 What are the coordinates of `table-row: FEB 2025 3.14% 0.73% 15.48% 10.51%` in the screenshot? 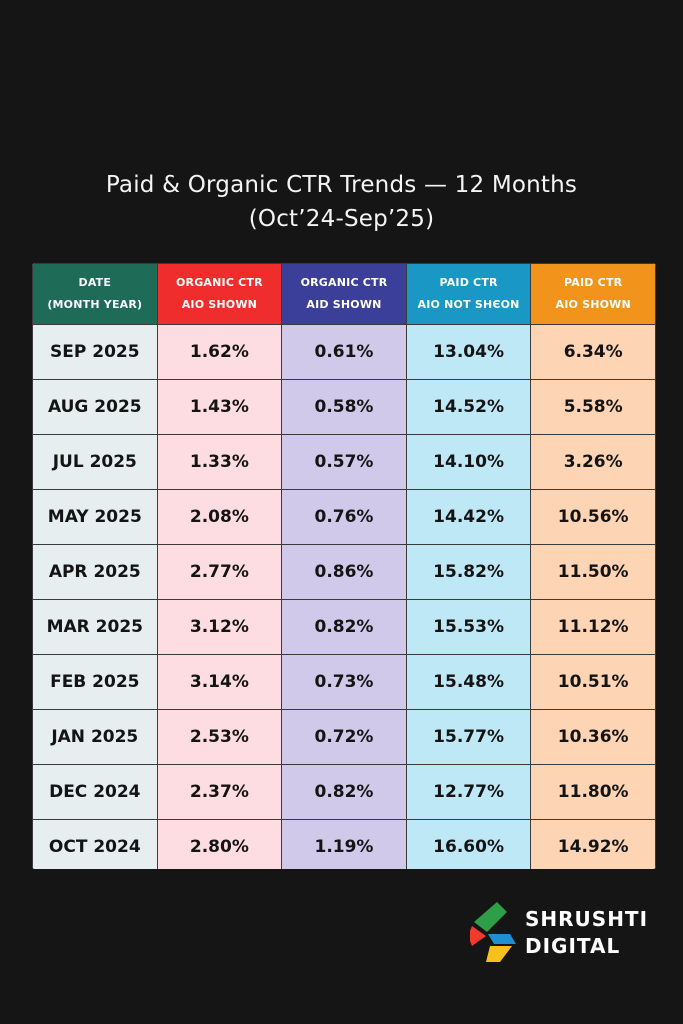 It's located at (344, 682).